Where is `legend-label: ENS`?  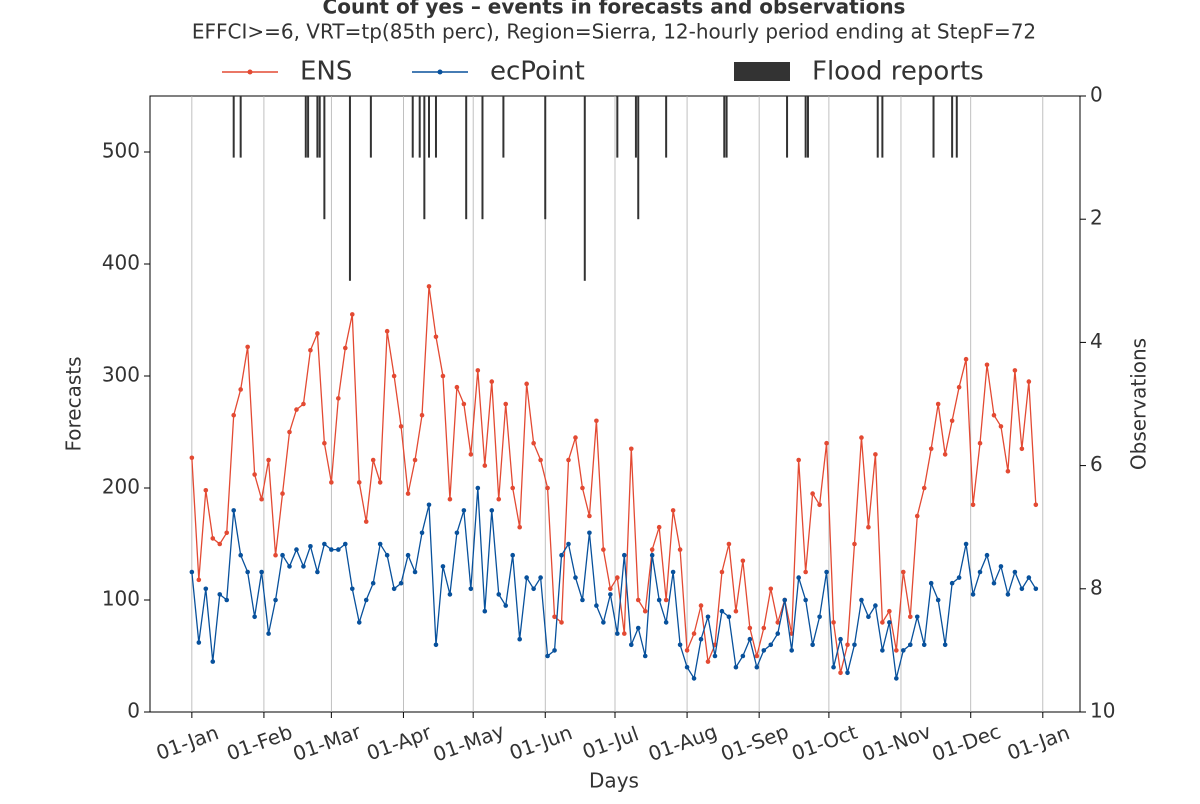
legend-label: ENS is located at coordinates (326, 72).